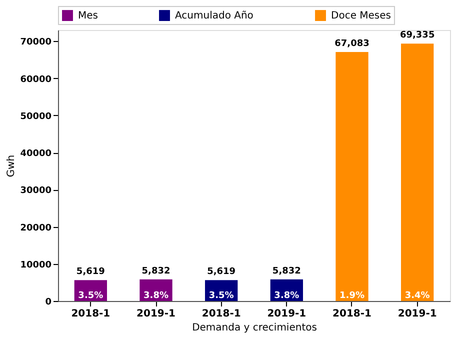 This screenshot has height=345, width=463. What do you see at coordinates (36, 79) in the screenshot?
I see `y-tick-label: 60000` at bounding box center [36, 79].